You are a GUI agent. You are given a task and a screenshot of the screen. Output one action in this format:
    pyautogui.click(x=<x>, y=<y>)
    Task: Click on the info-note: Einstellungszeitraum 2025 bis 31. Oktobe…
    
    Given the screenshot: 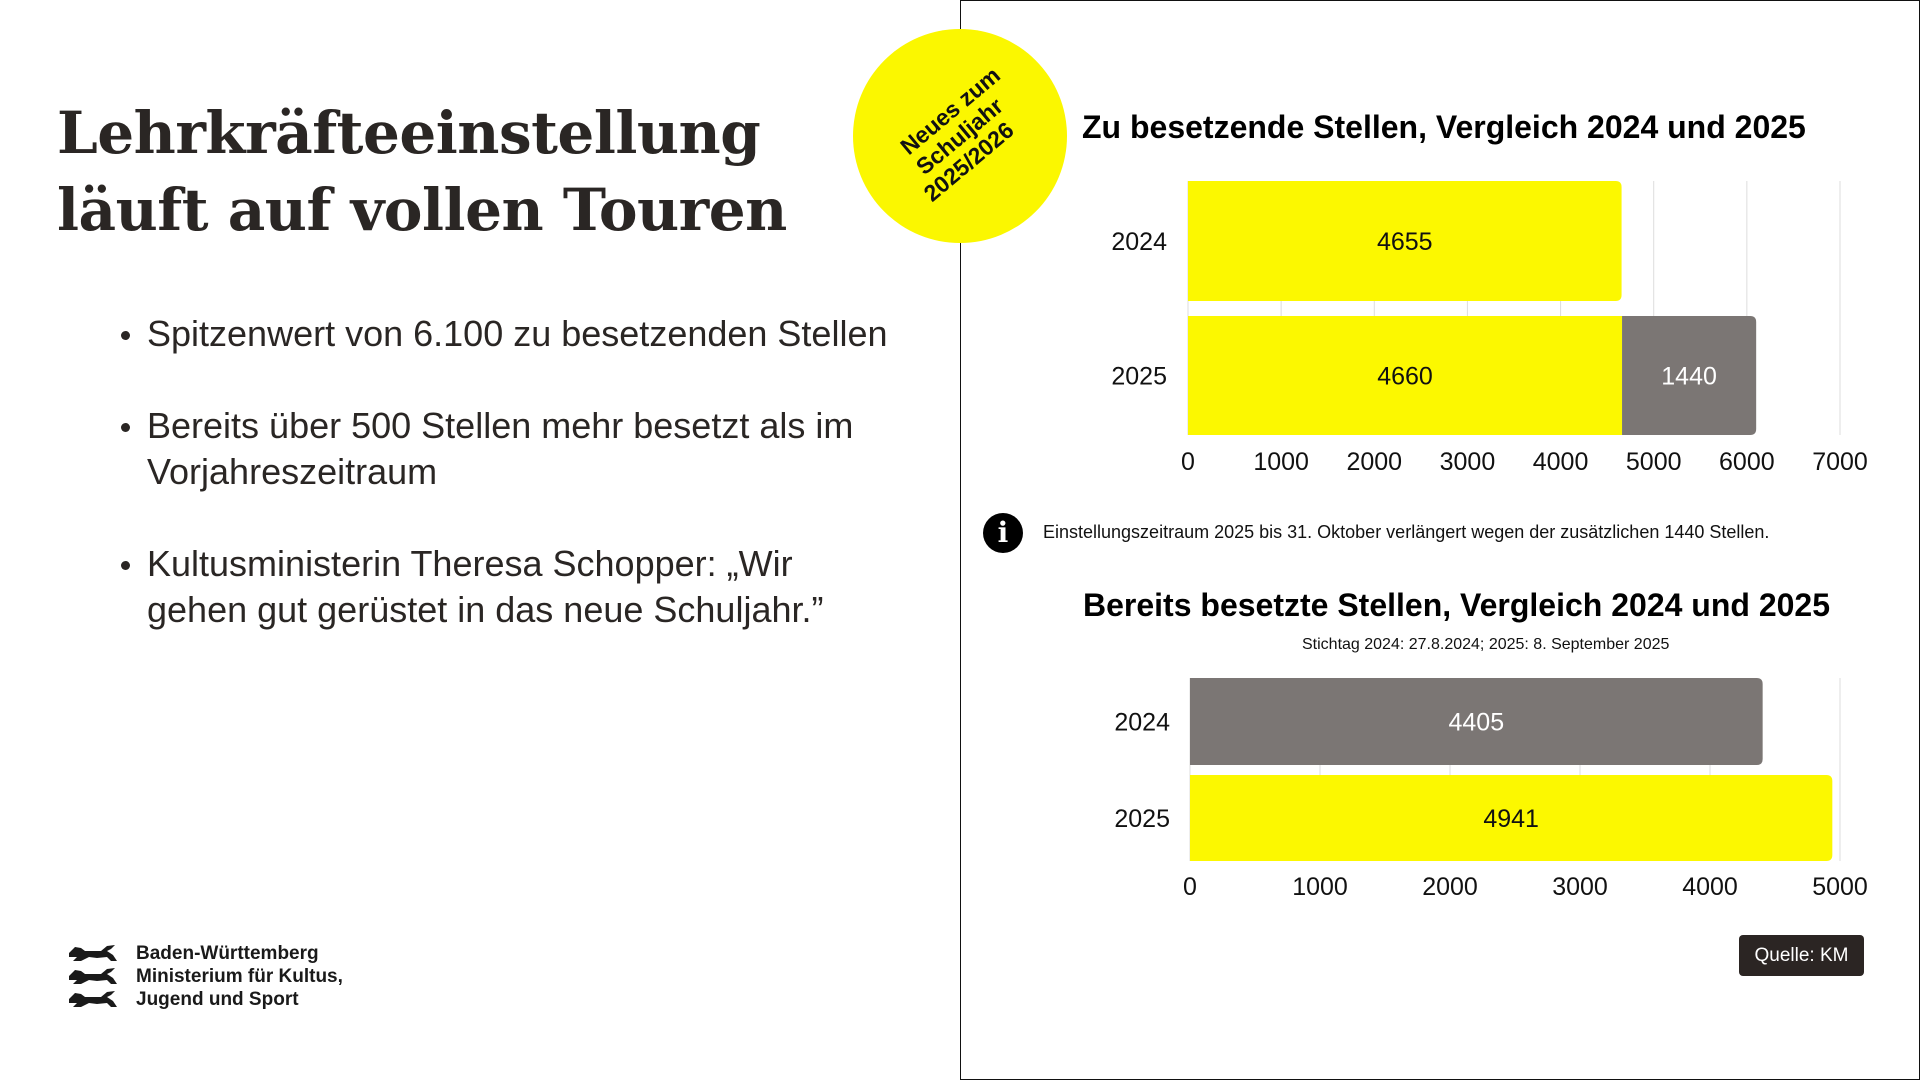 What is the action you would take?
    pyautogui.click(x=1406, y=532)
    